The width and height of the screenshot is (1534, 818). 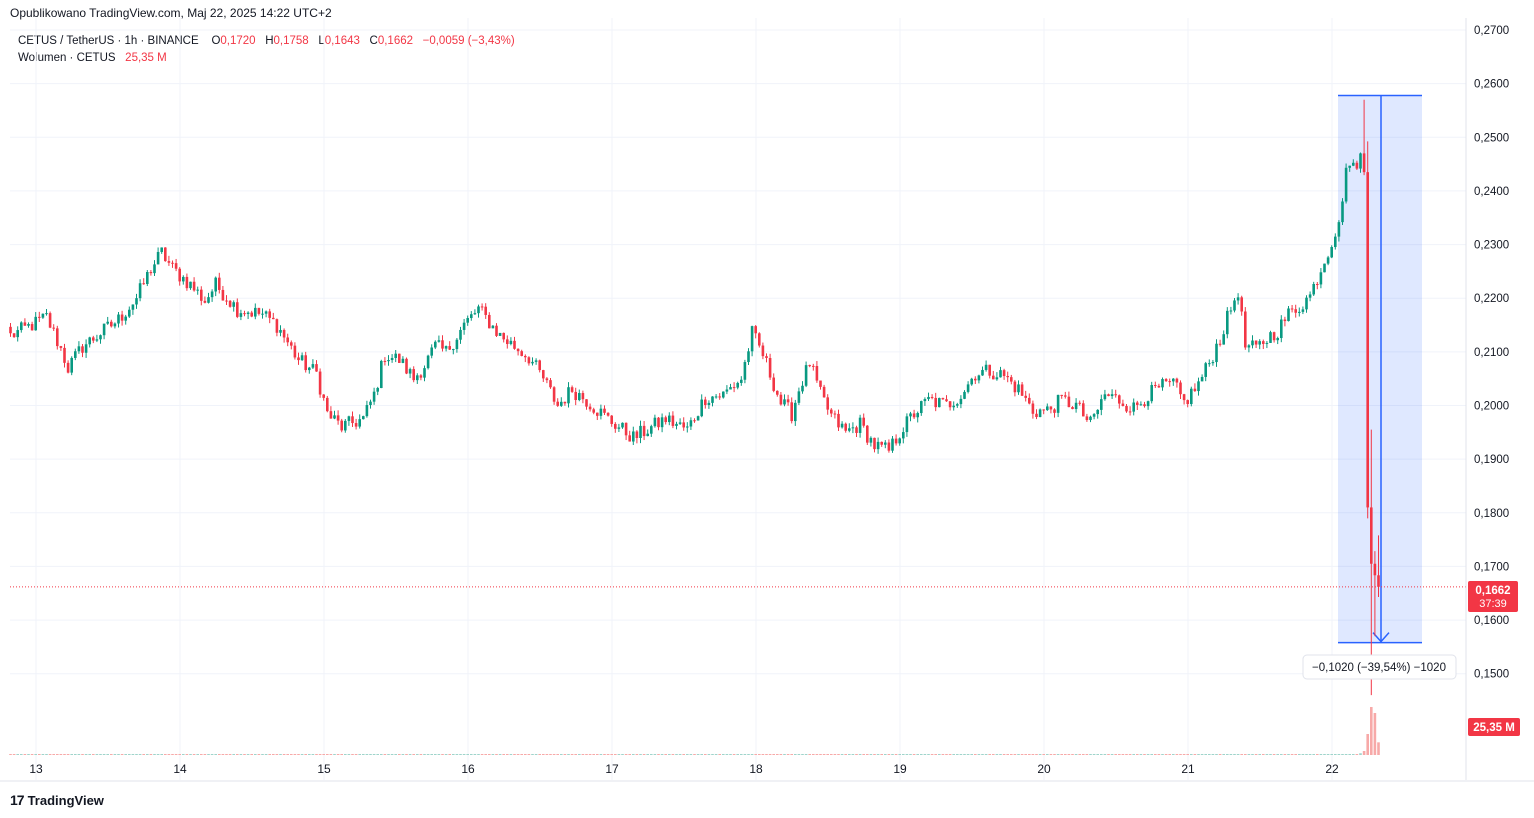 What do you see at coordinates (321, 41) in the screenshot?
I see `low-label: L` at bounding box center [321, 41].